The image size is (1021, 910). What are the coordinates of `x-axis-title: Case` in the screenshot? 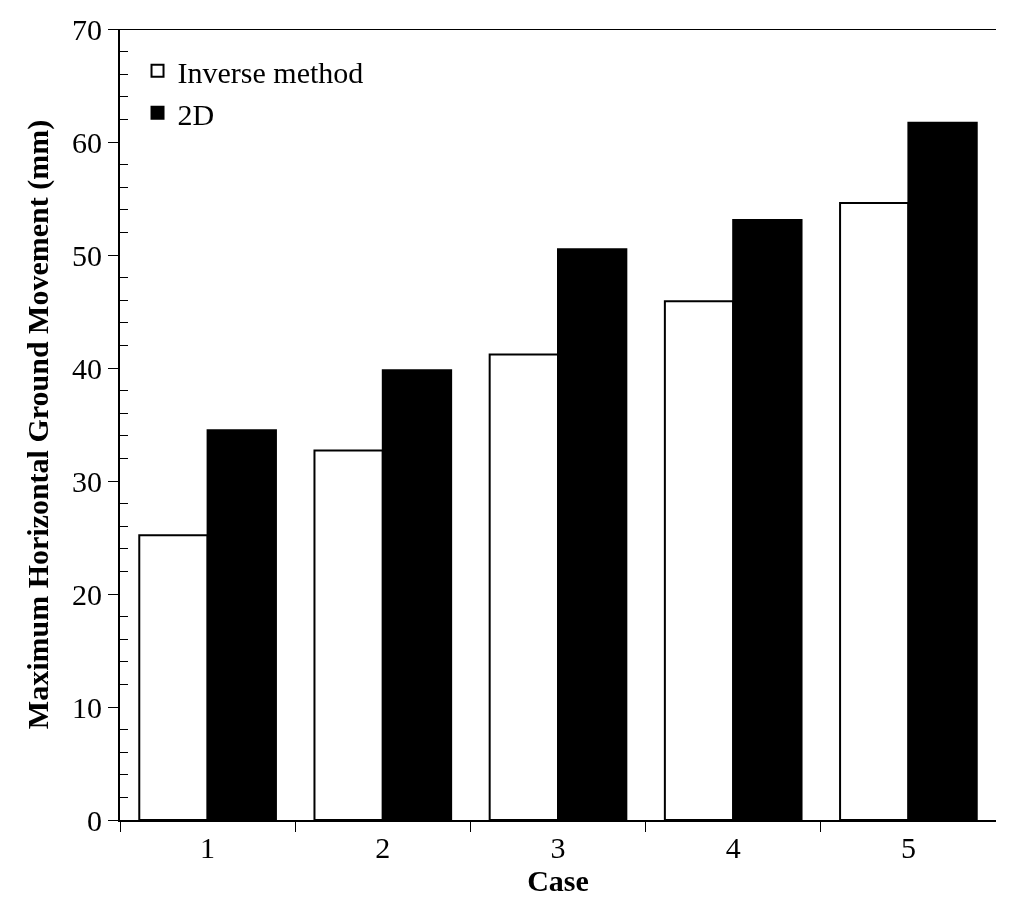 It's located at (558, 880).